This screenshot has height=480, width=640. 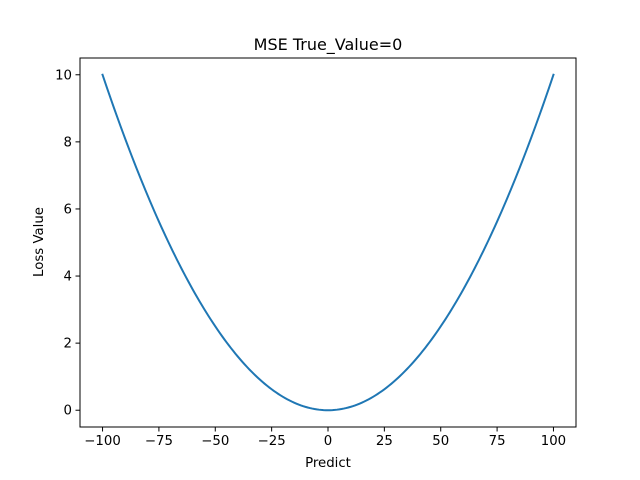 What do you see at coordinates (272, 441) in the screenshot?
I see `x-tick-label: −25` at bounding box center [272, 441].